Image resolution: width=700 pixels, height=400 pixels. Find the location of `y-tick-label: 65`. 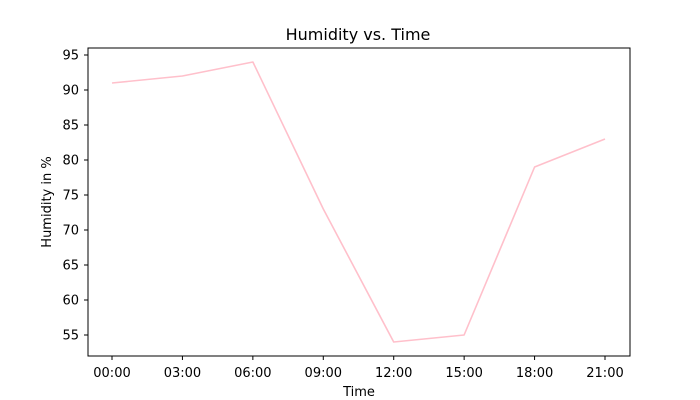

y-tick-label: 65 is located at coordinates (70, 266).